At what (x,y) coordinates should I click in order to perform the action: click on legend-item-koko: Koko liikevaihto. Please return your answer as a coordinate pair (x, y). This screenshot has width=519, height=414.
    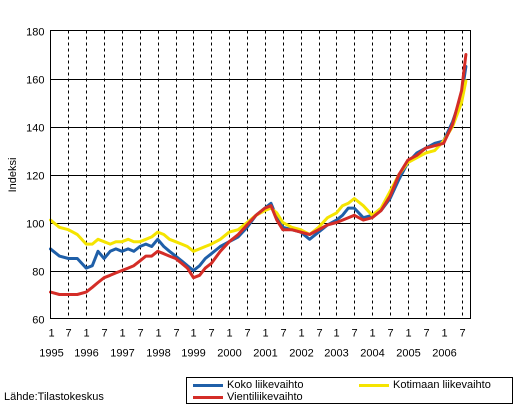
    Looking at the image, I should click on (248, 385).